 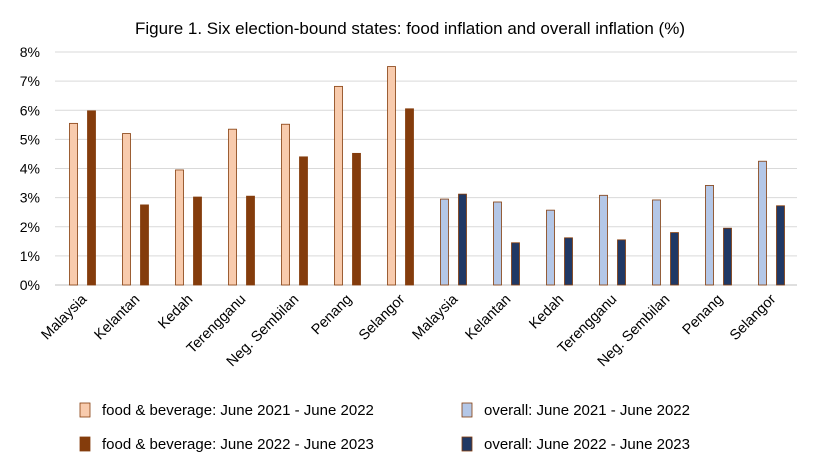 I want to click on y-tick-label: 1%, so click(x=30, y=256).